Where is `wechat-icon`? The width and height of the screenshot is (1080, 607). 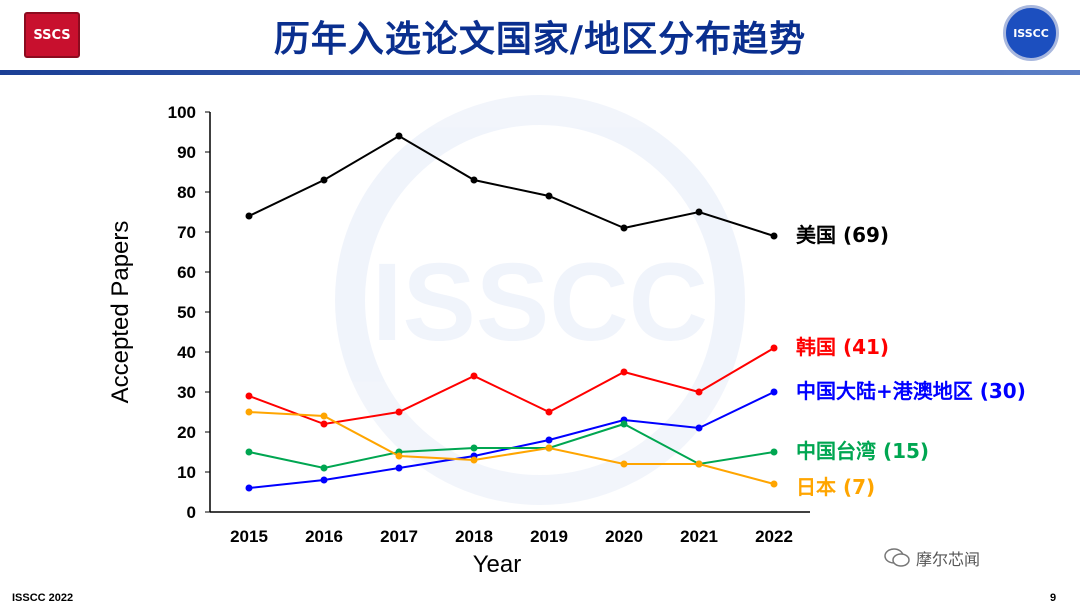
wechat-icon is located at coordinates (897, 557).